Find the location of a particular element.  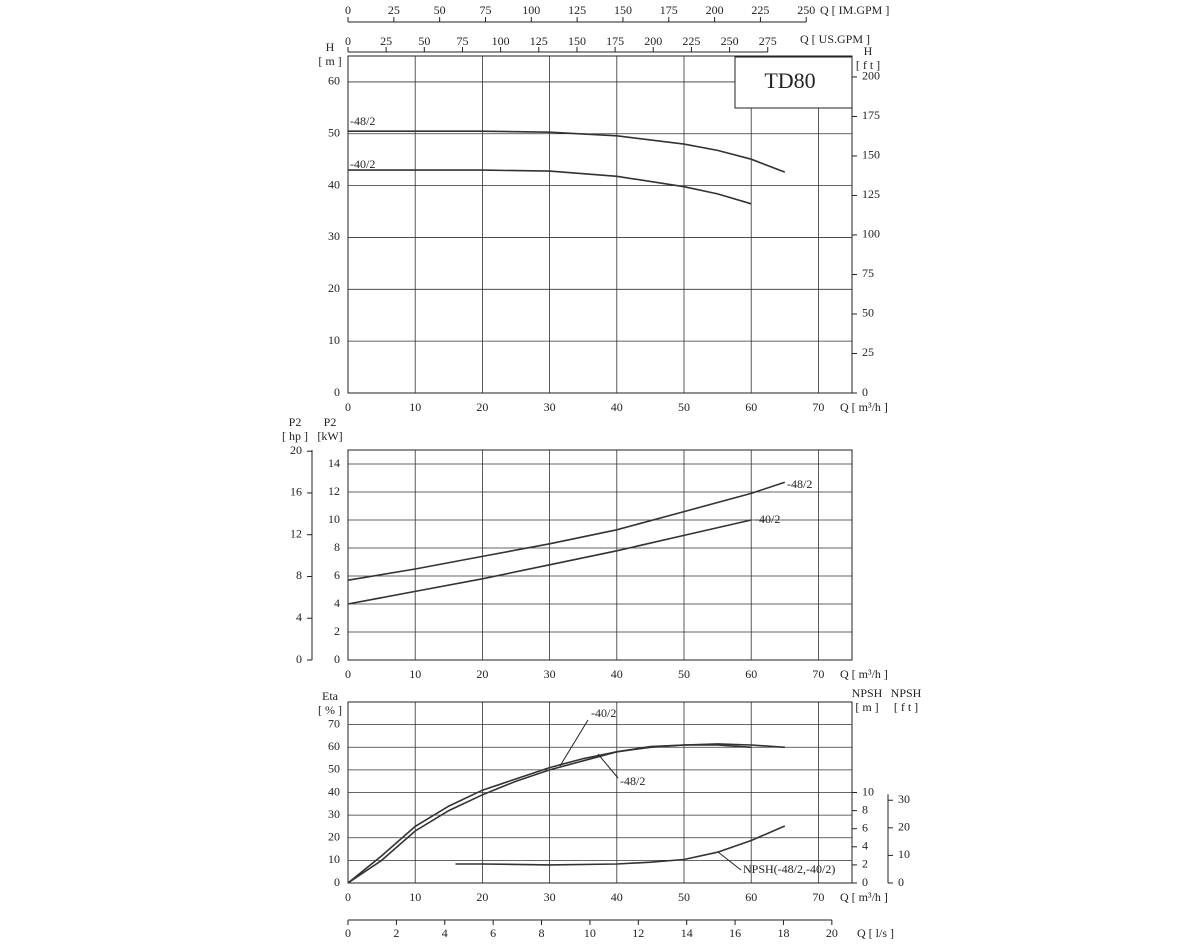

x-tick-label: 6 is located at coordinates (493, 933).